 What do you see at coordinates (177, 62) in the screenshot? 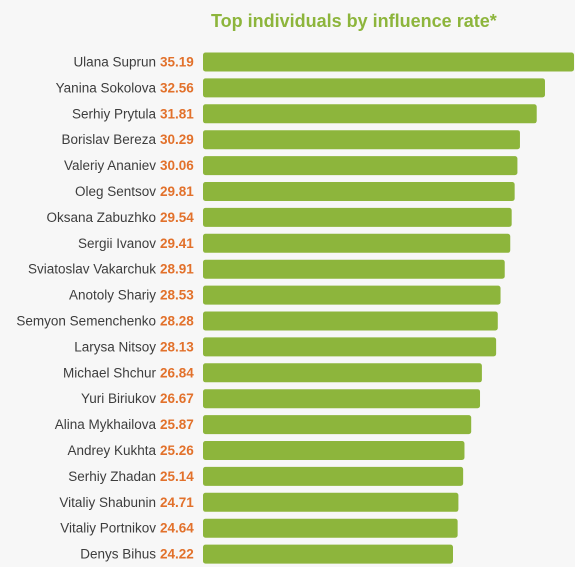
I see `value-label: 35.19` at bounding box center [177, 62].